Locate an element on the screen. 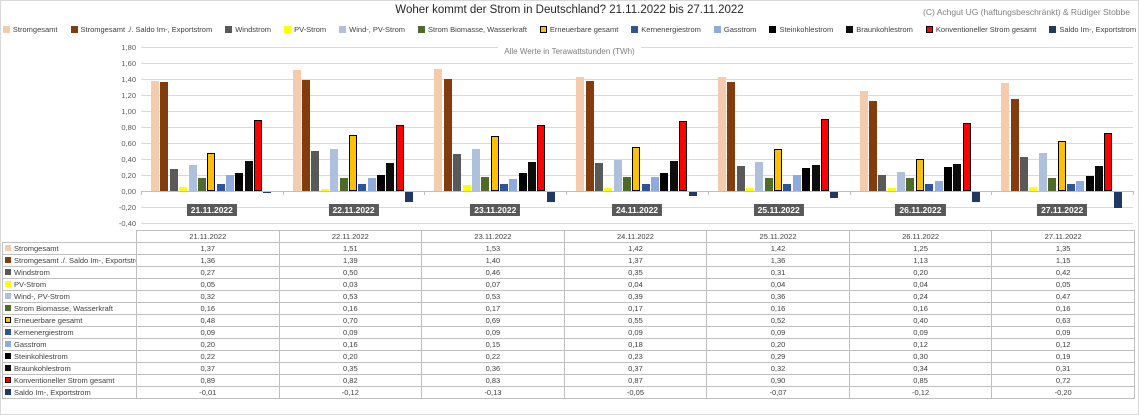 This screenshot has width=1139, height=415. table-value-cell: 0,34 is located at coordinates (920, 368).